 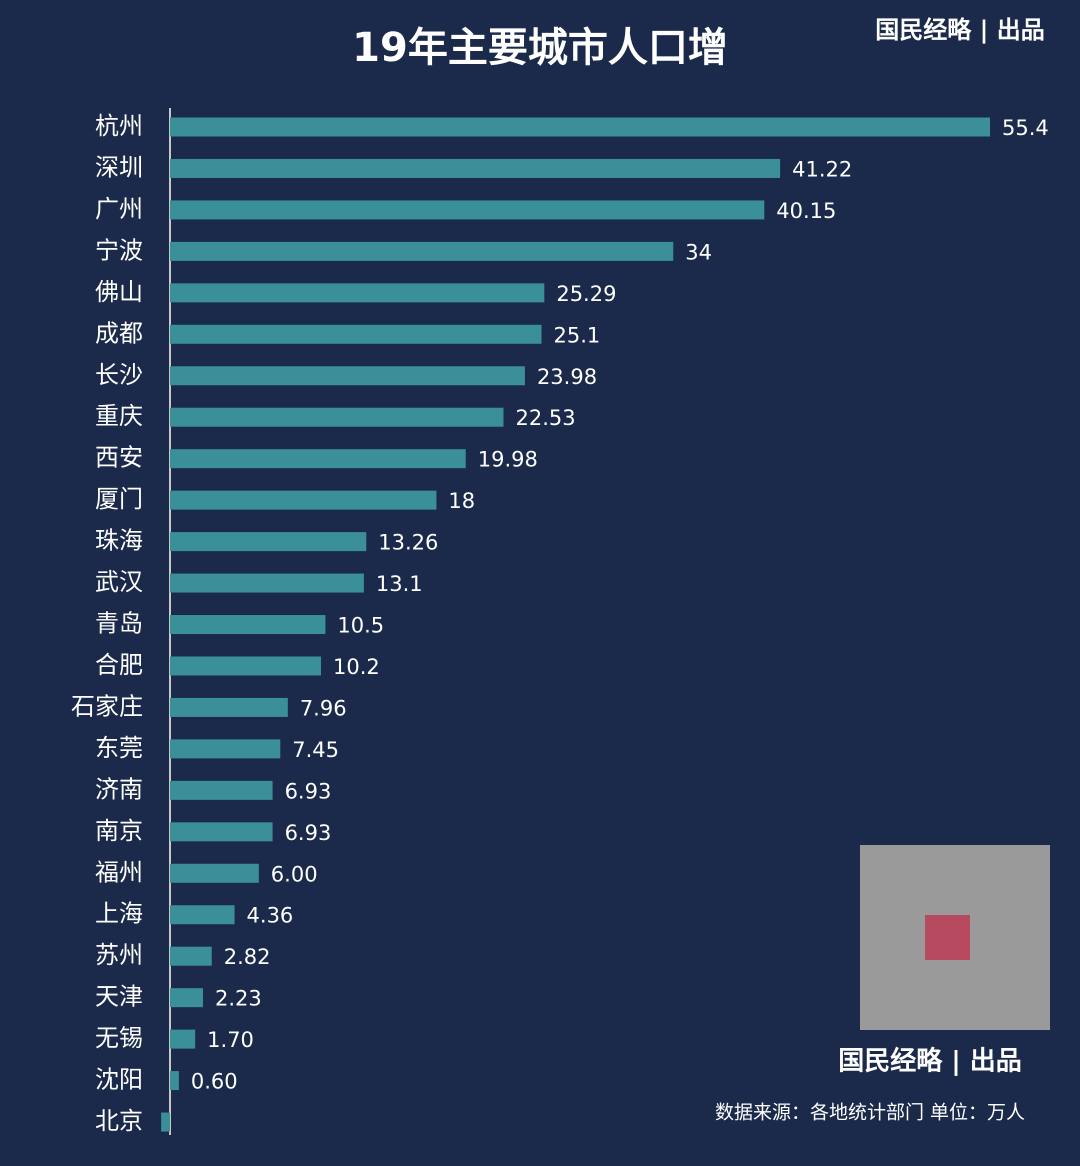 What do you see at coordinates (119, 458) in the screenshot?
I see `category-label: 西安` at bounding box center [119, 458].